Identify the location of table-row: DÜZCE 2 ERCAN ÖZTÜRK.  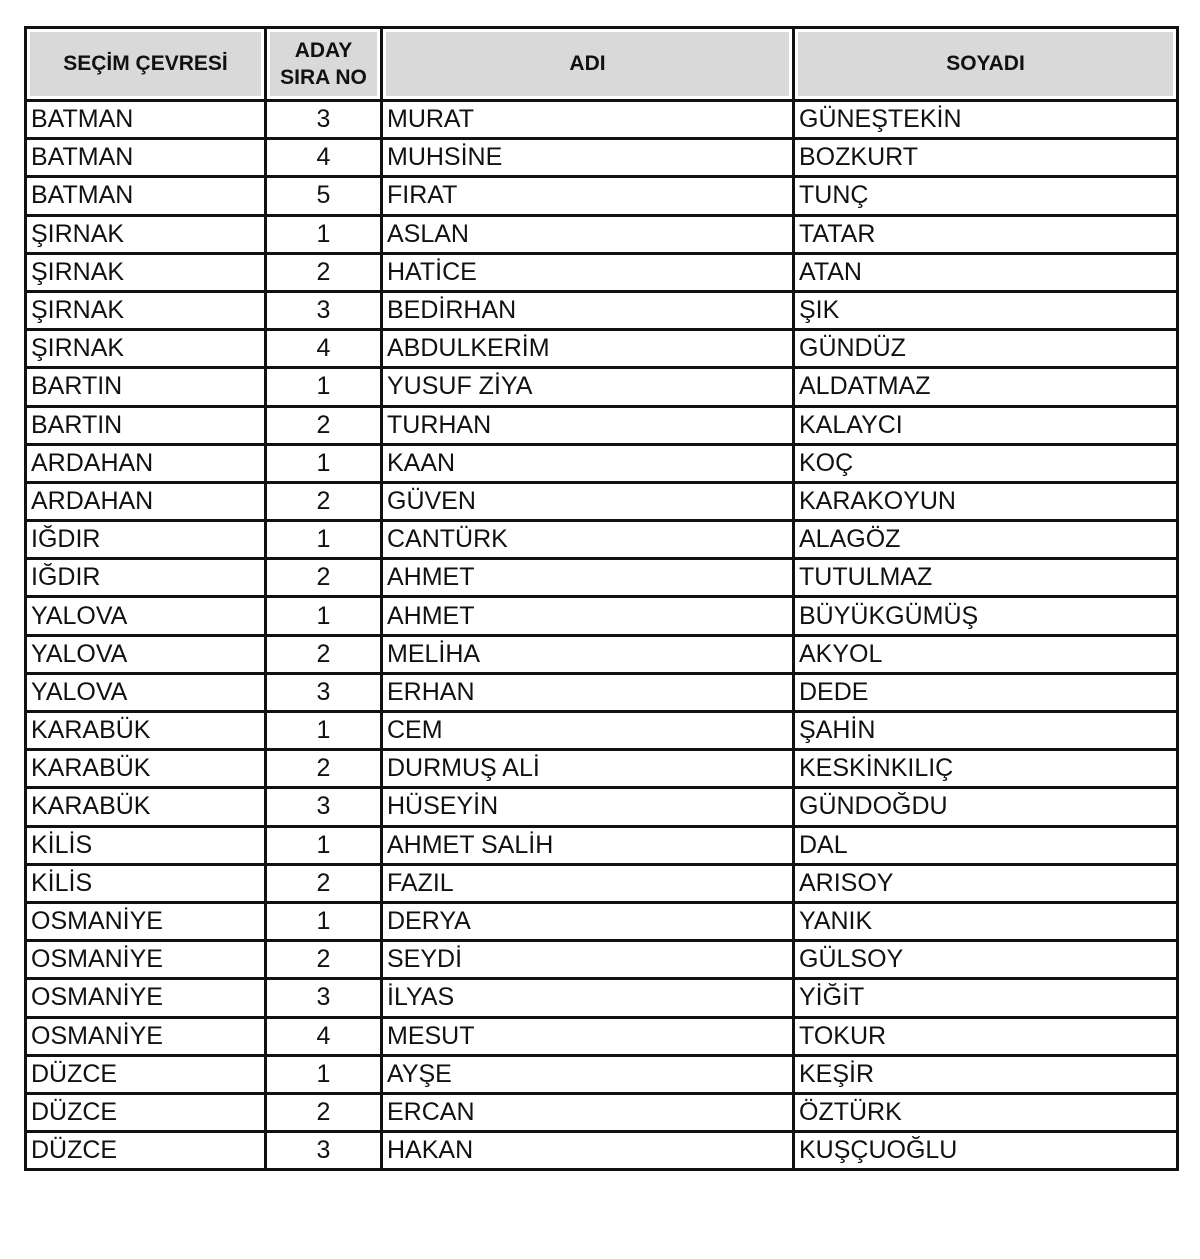
(601, 1112).